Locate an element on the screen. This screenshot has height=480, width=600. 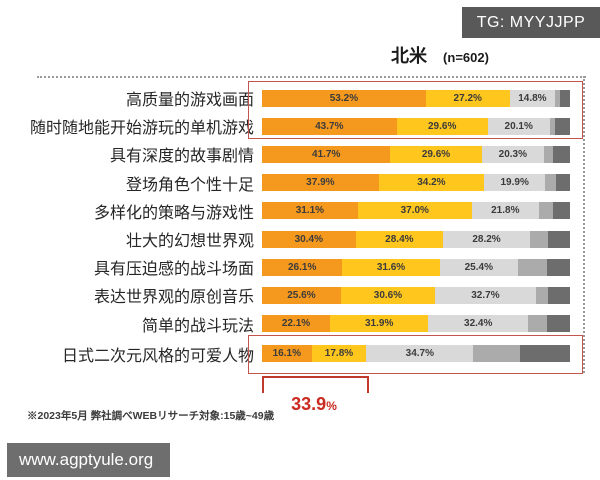
bar-segment-orange: 16.1% is located at coordinates (287, 354).